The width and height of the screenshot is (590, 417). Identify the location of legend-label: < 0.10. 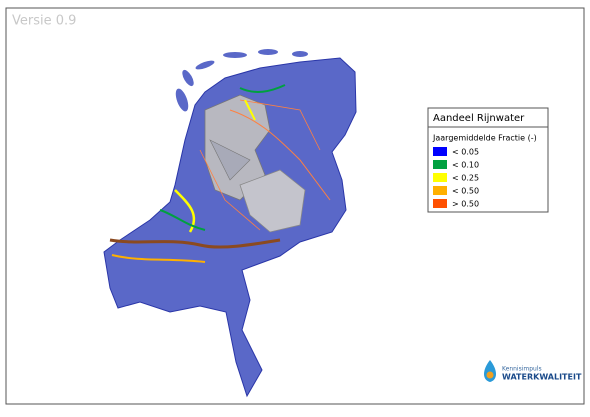
(465, 165).